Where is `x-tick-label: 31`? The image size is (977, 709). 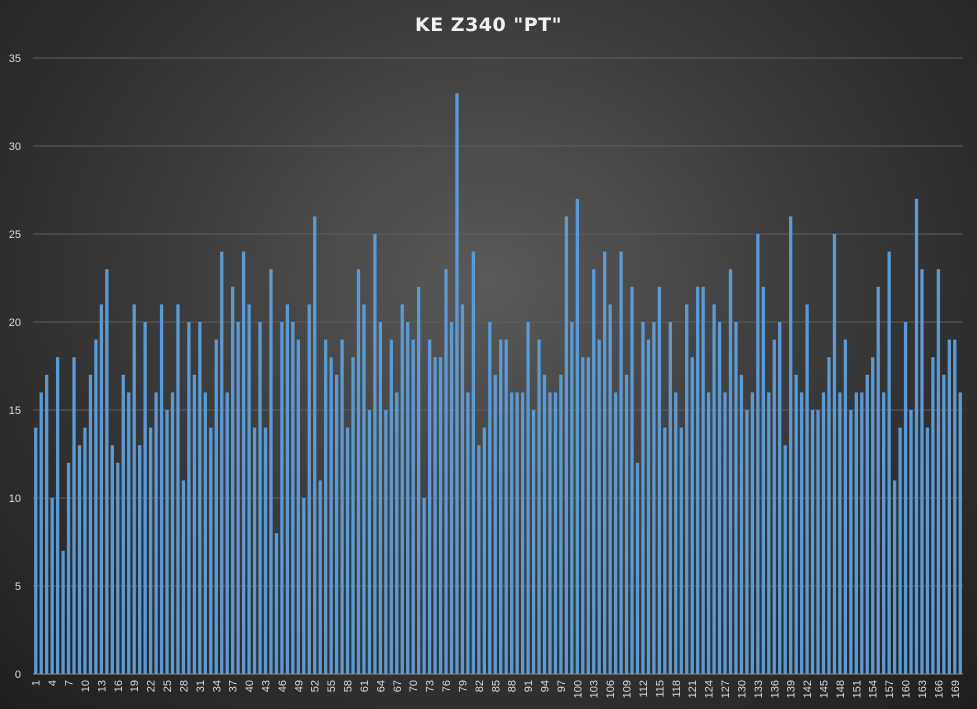 x-tick-label: 31 is located at coordinates (201, 686).